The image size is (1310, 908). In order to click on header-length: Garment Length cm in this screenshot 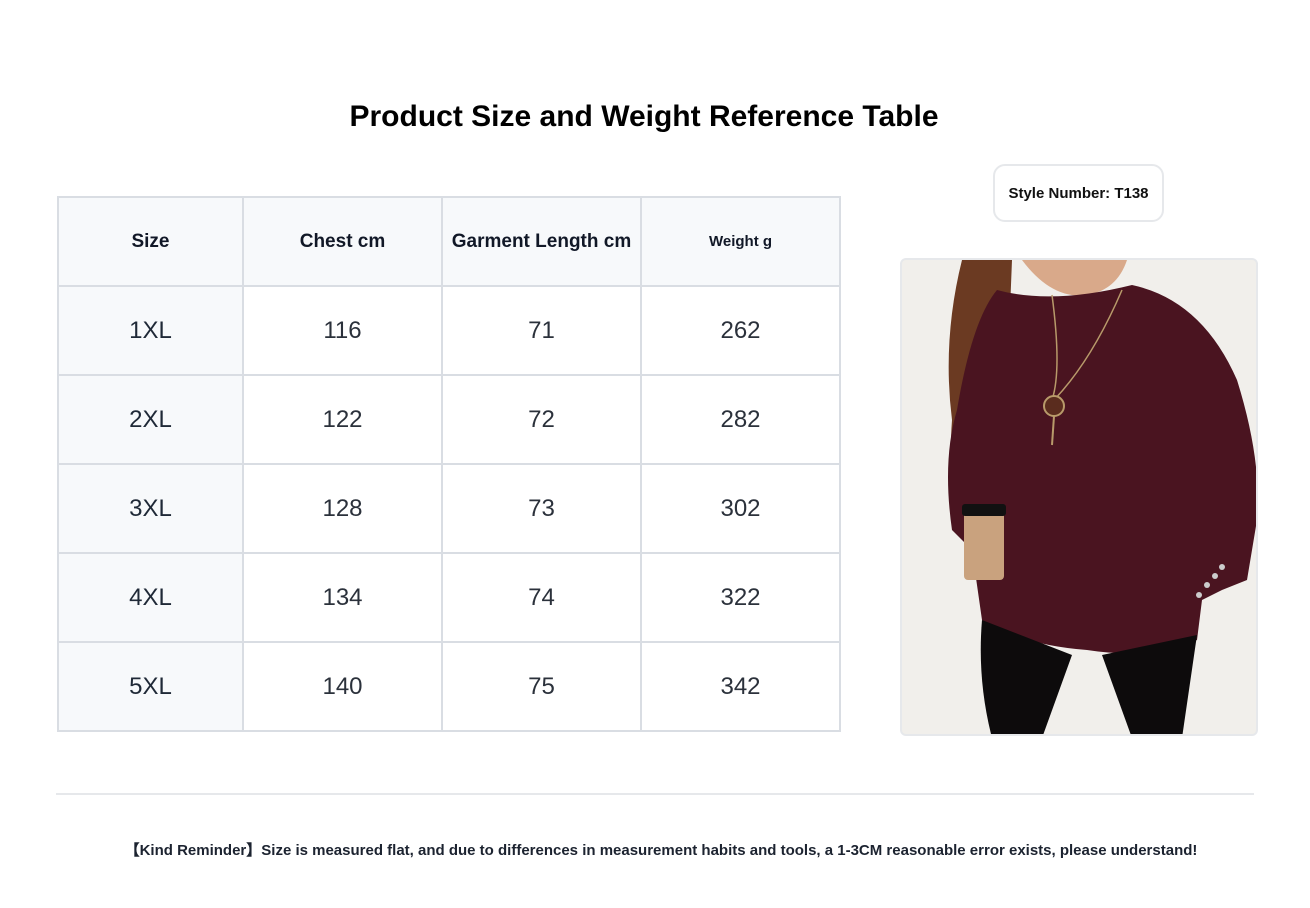, I will do `click(541, 241)`.